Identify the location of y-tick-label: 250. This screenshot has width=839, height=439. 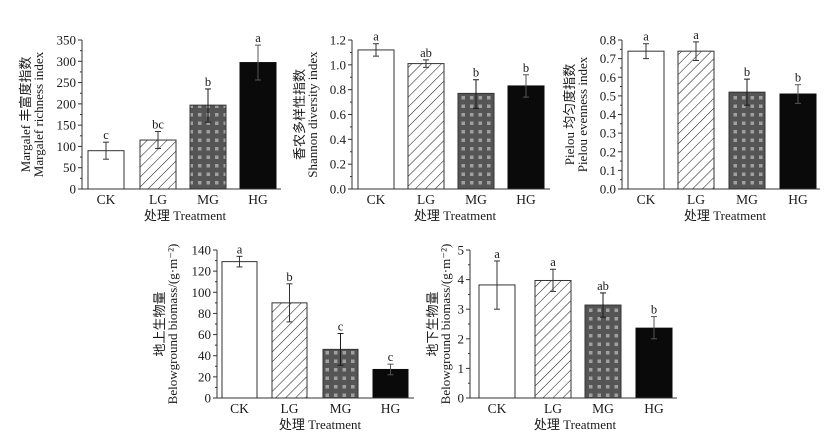
(67, 82).